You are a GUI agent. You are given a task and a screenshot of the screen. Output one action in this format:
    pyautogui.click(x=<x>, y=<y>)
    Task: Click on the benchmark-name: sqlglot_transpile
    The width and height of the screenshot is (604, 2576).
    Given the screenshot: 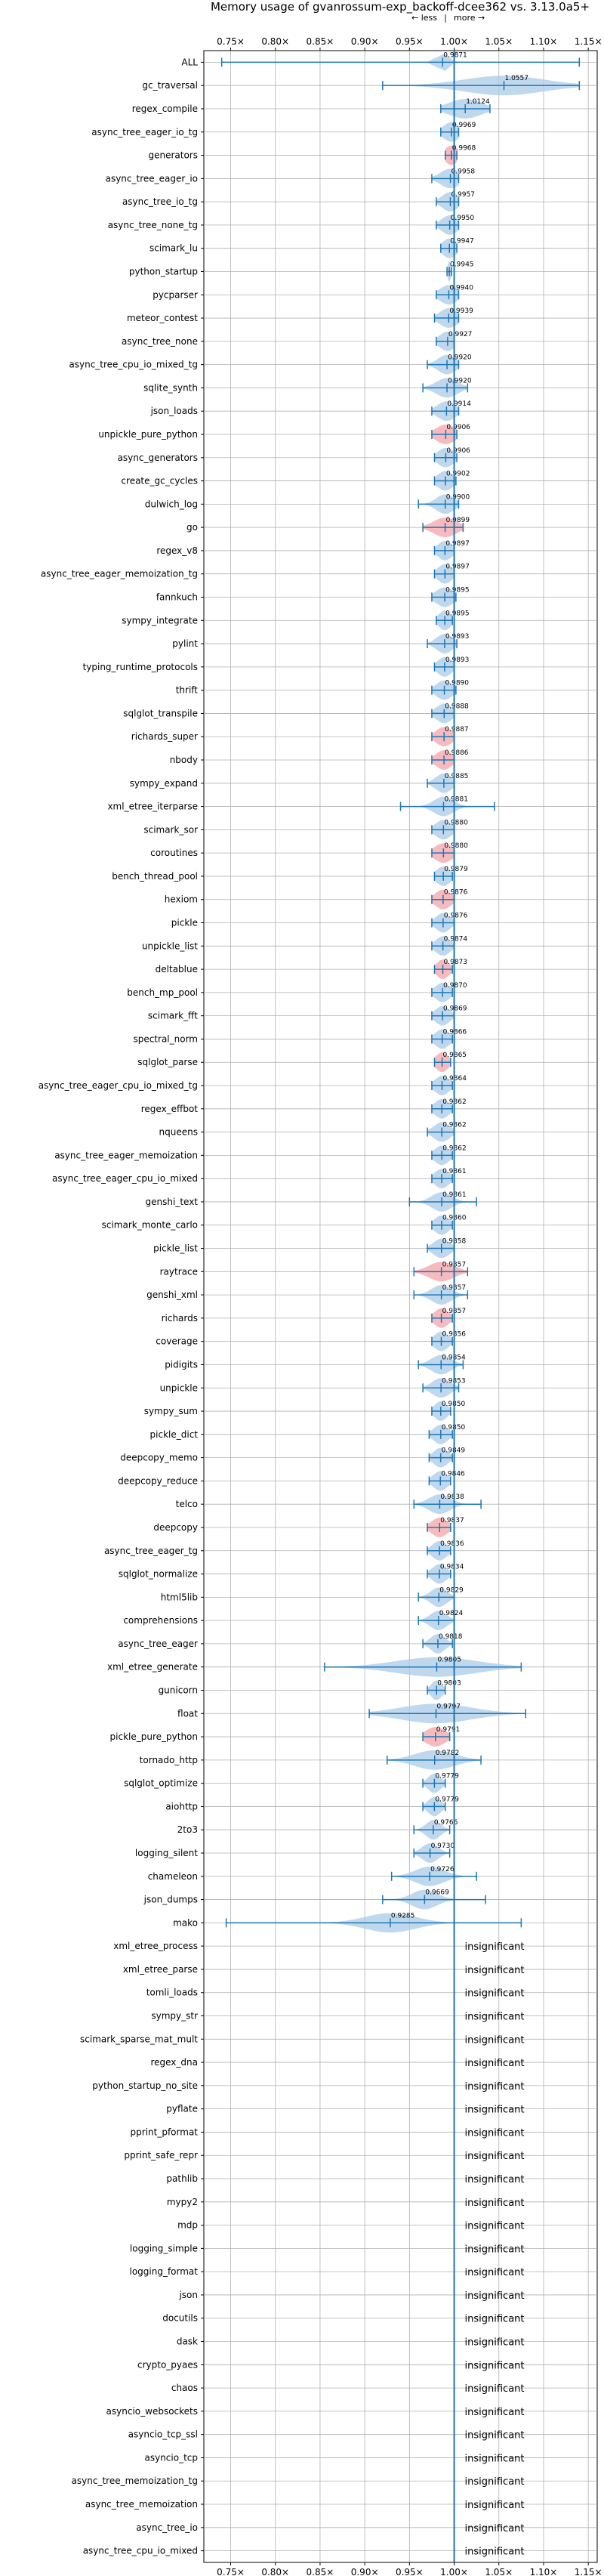 What is the action you would take?
    pyautogui.click(x=160, y=713)
    